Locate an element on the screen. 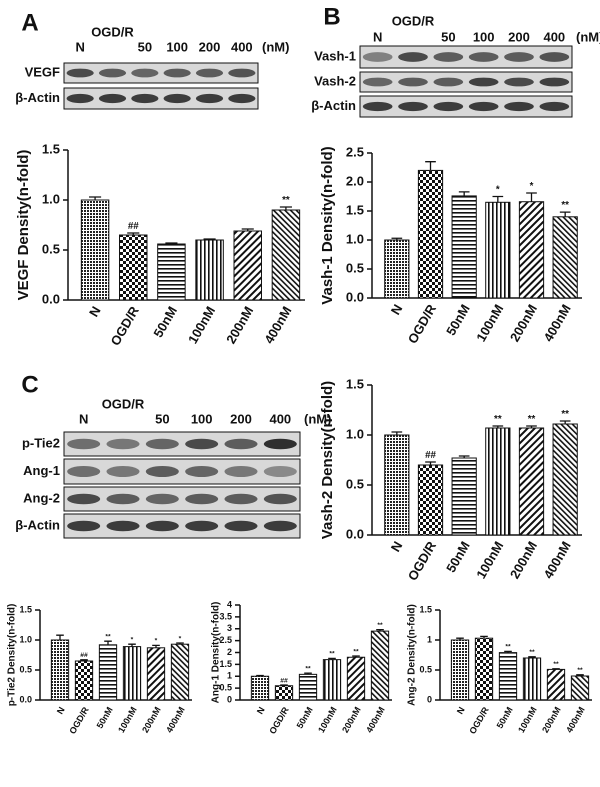 This screenshot has width=600, height=787. x-tick-label: OGD/R is located at coordinates (479, 720).